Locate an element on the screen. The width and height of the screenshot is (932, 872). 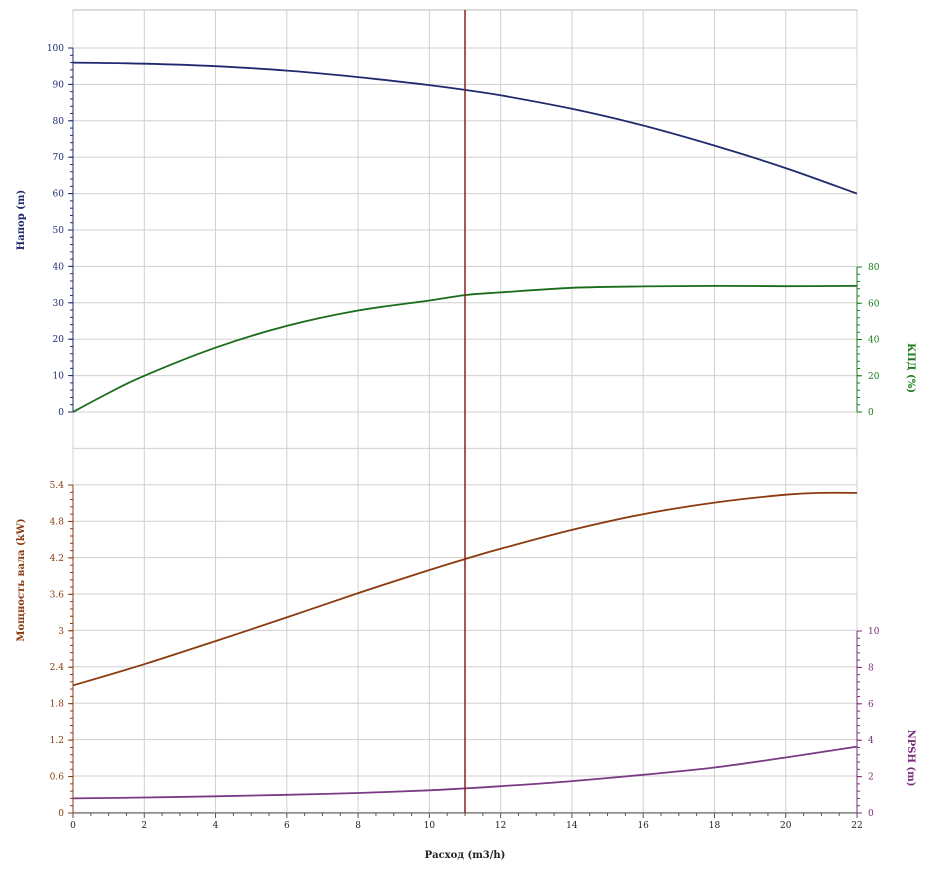
npsh-axis-title: NPSH (m) is located at coordinates (910, 758).